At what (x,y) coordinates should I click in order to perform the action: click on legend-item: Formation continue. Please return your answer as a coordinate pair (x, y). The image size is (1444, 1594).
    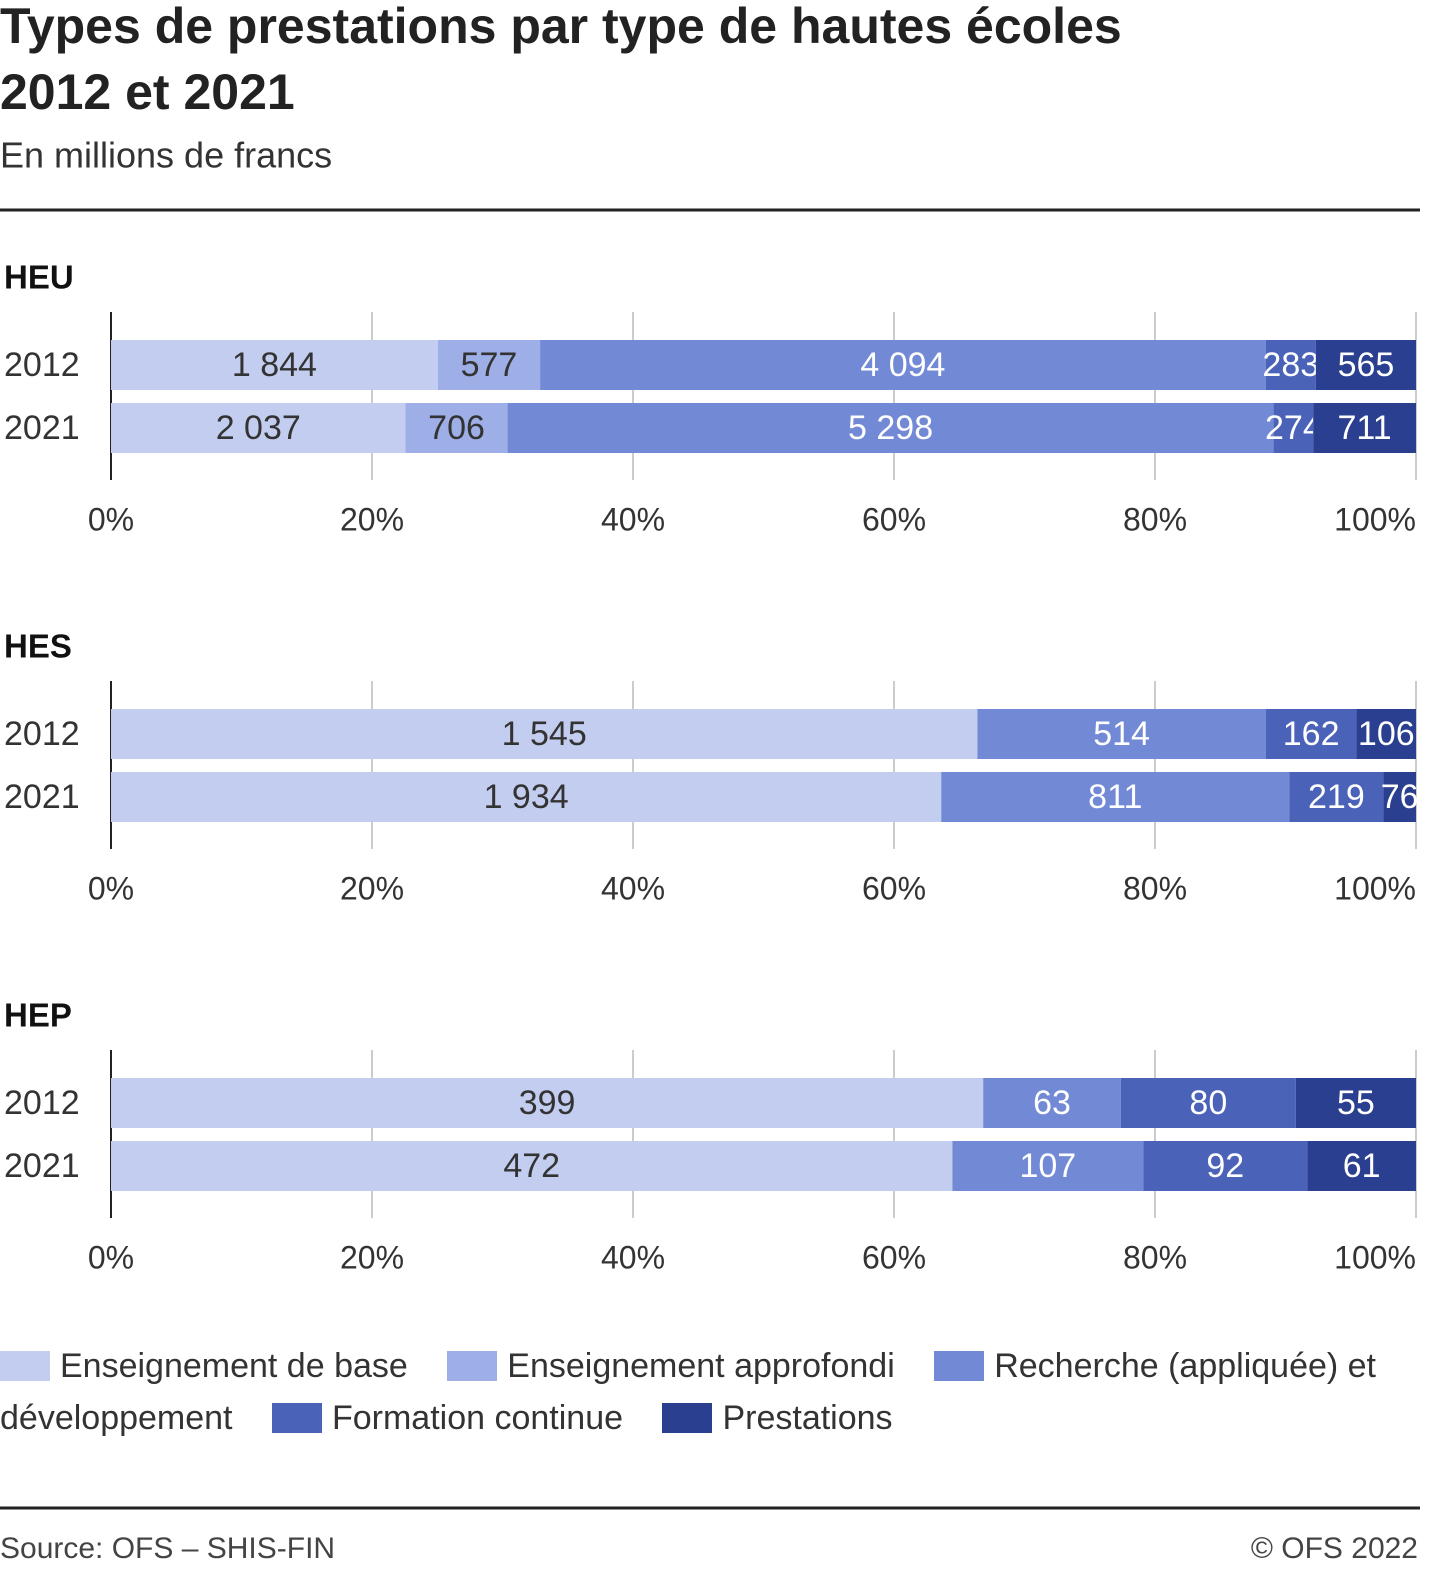
    Looking at the image, I should click on (447, 1418).